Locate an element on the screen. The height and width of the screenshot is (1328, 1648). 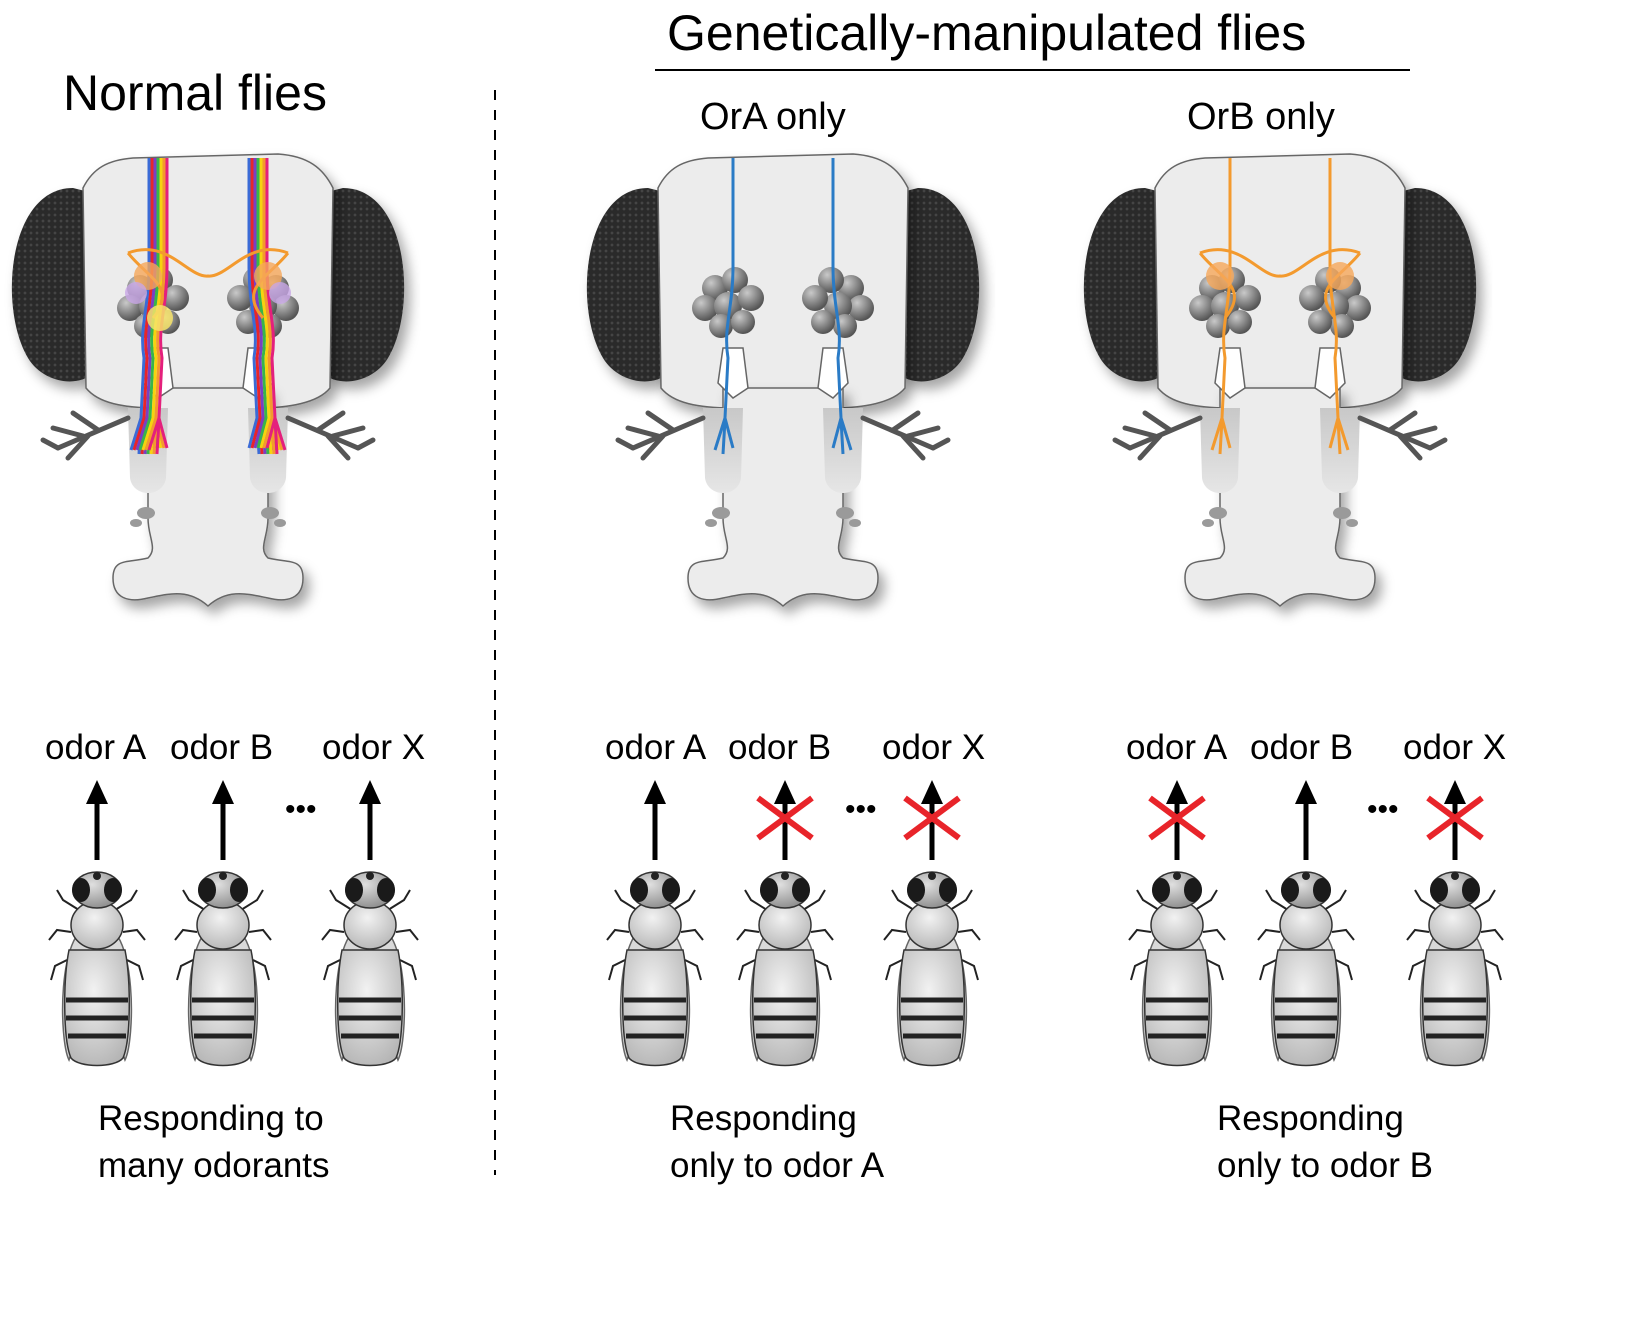
panel-3-odor-2-arrow is located at coordinates (1306, 820).